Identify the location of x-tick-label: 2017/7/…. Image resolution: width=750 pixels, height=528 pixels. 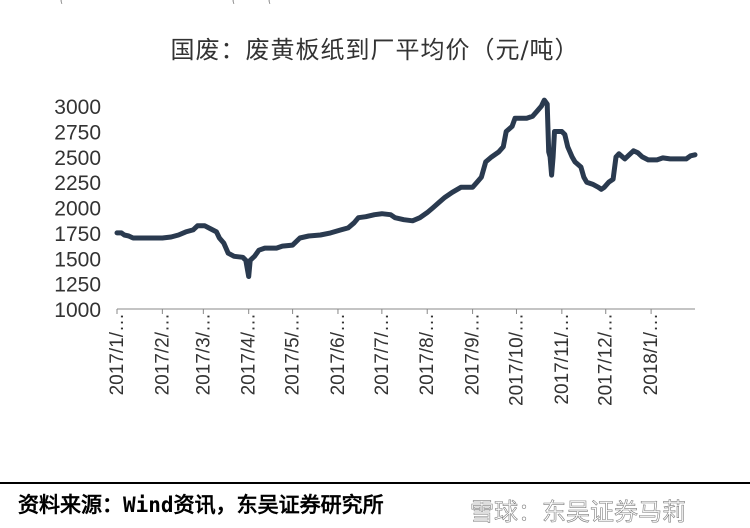
(382, 354).